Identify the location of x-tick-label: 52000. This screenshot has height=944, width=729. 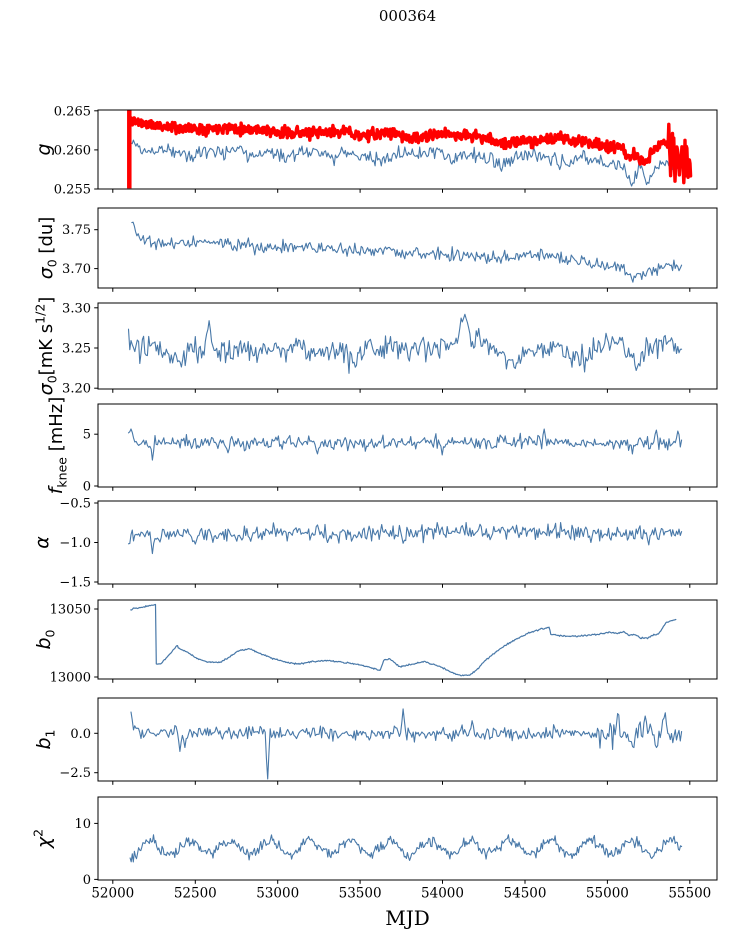
(112, 894).